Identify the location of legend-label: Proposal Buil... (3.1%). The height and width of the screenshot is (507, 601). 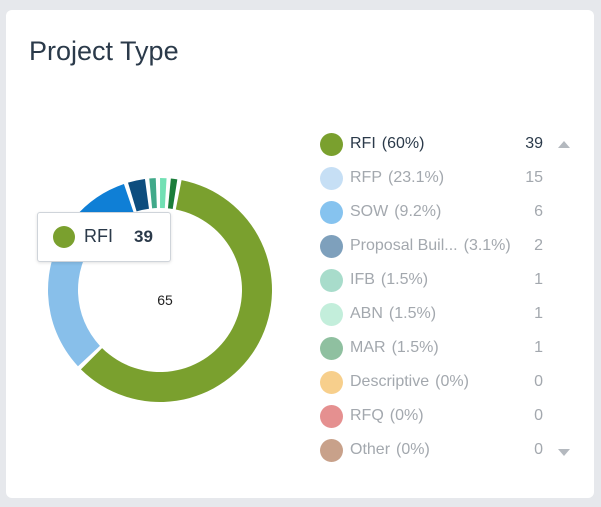
(430, 245).